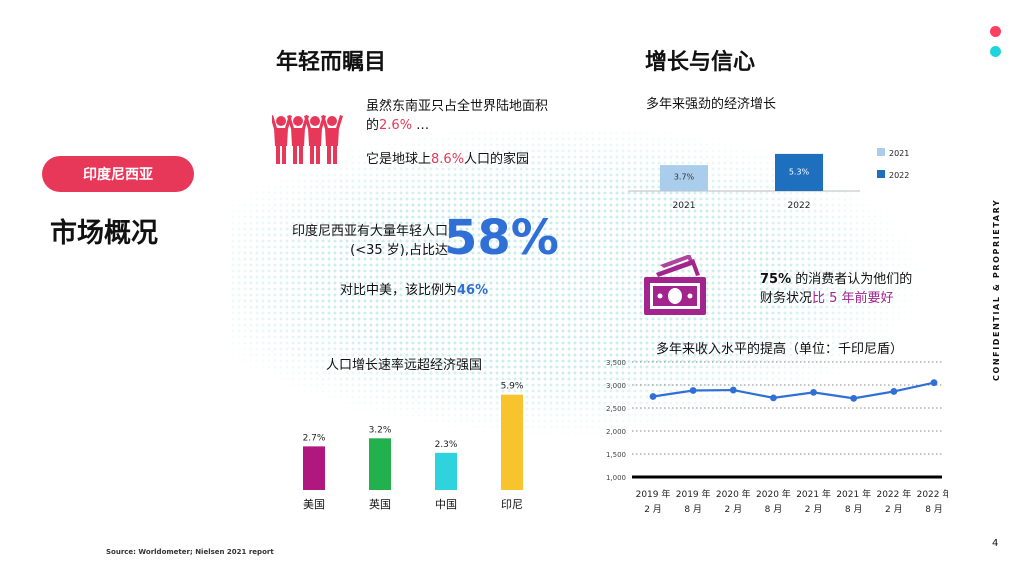 This screenshot has height=576, width=1024. Describe the element at coordinates (899, 175) in the screenshot. I see `legend-label-1: 2022` at that location.